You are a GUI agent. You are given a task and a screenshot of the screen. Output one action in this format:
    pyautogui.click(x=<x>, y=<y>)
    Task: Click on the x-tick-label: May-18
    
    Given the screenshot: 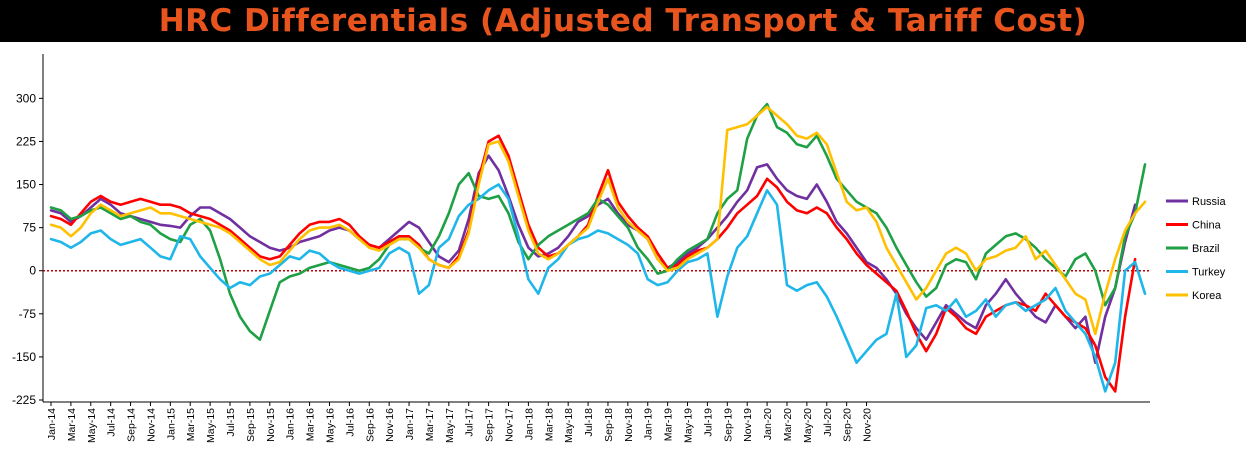 What is the action you would take?
    pyautogui.click(x=569, y=425)
    